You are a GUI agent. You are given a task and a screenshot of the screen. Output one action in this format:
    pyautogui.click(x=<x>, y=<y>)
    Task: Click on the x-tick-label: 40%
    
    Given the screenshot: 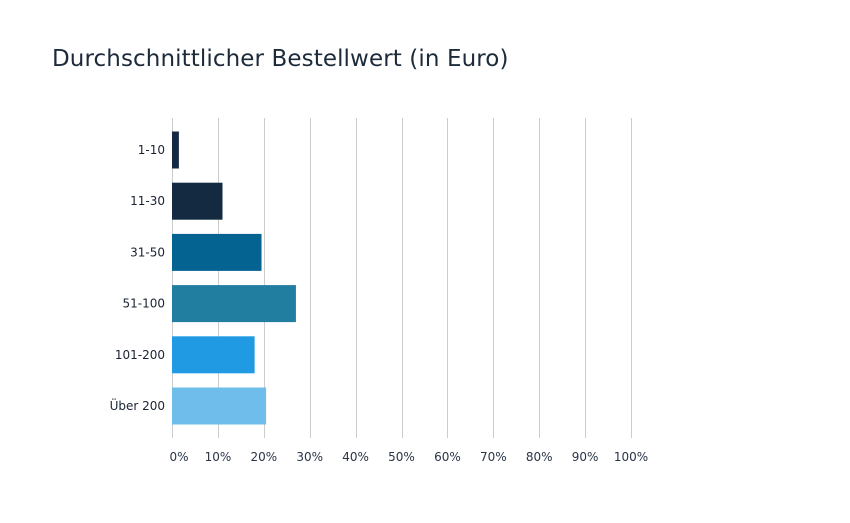 What is the action you would take?
    pyautogui.click(x=355, y=457)
    